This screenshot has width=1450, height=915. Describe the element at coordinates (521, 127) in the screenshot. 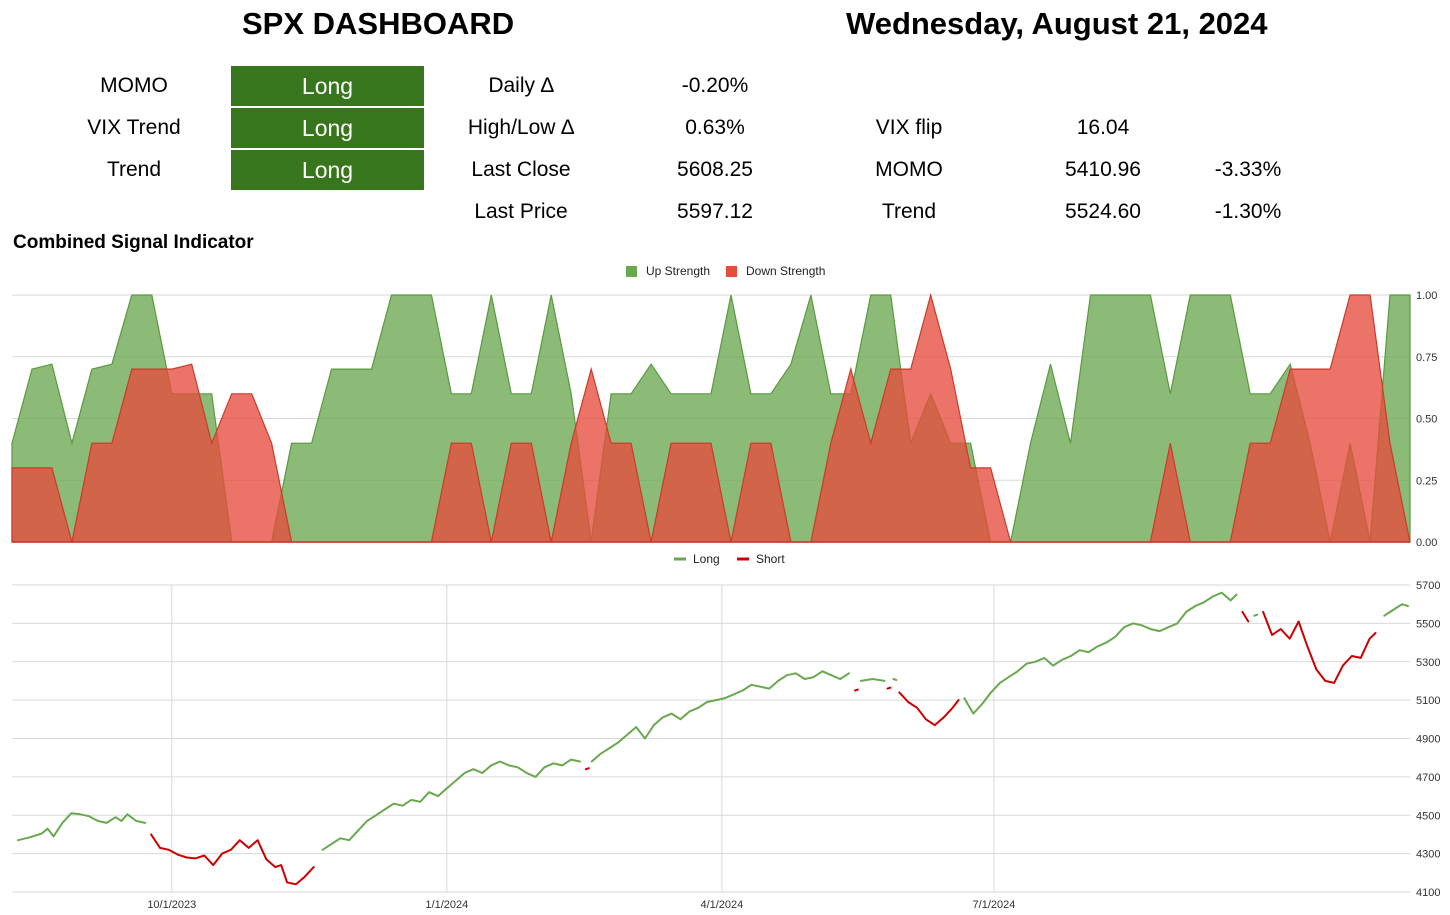

I see `metric-label-high-low-delta: High/Low ∆` at that location.